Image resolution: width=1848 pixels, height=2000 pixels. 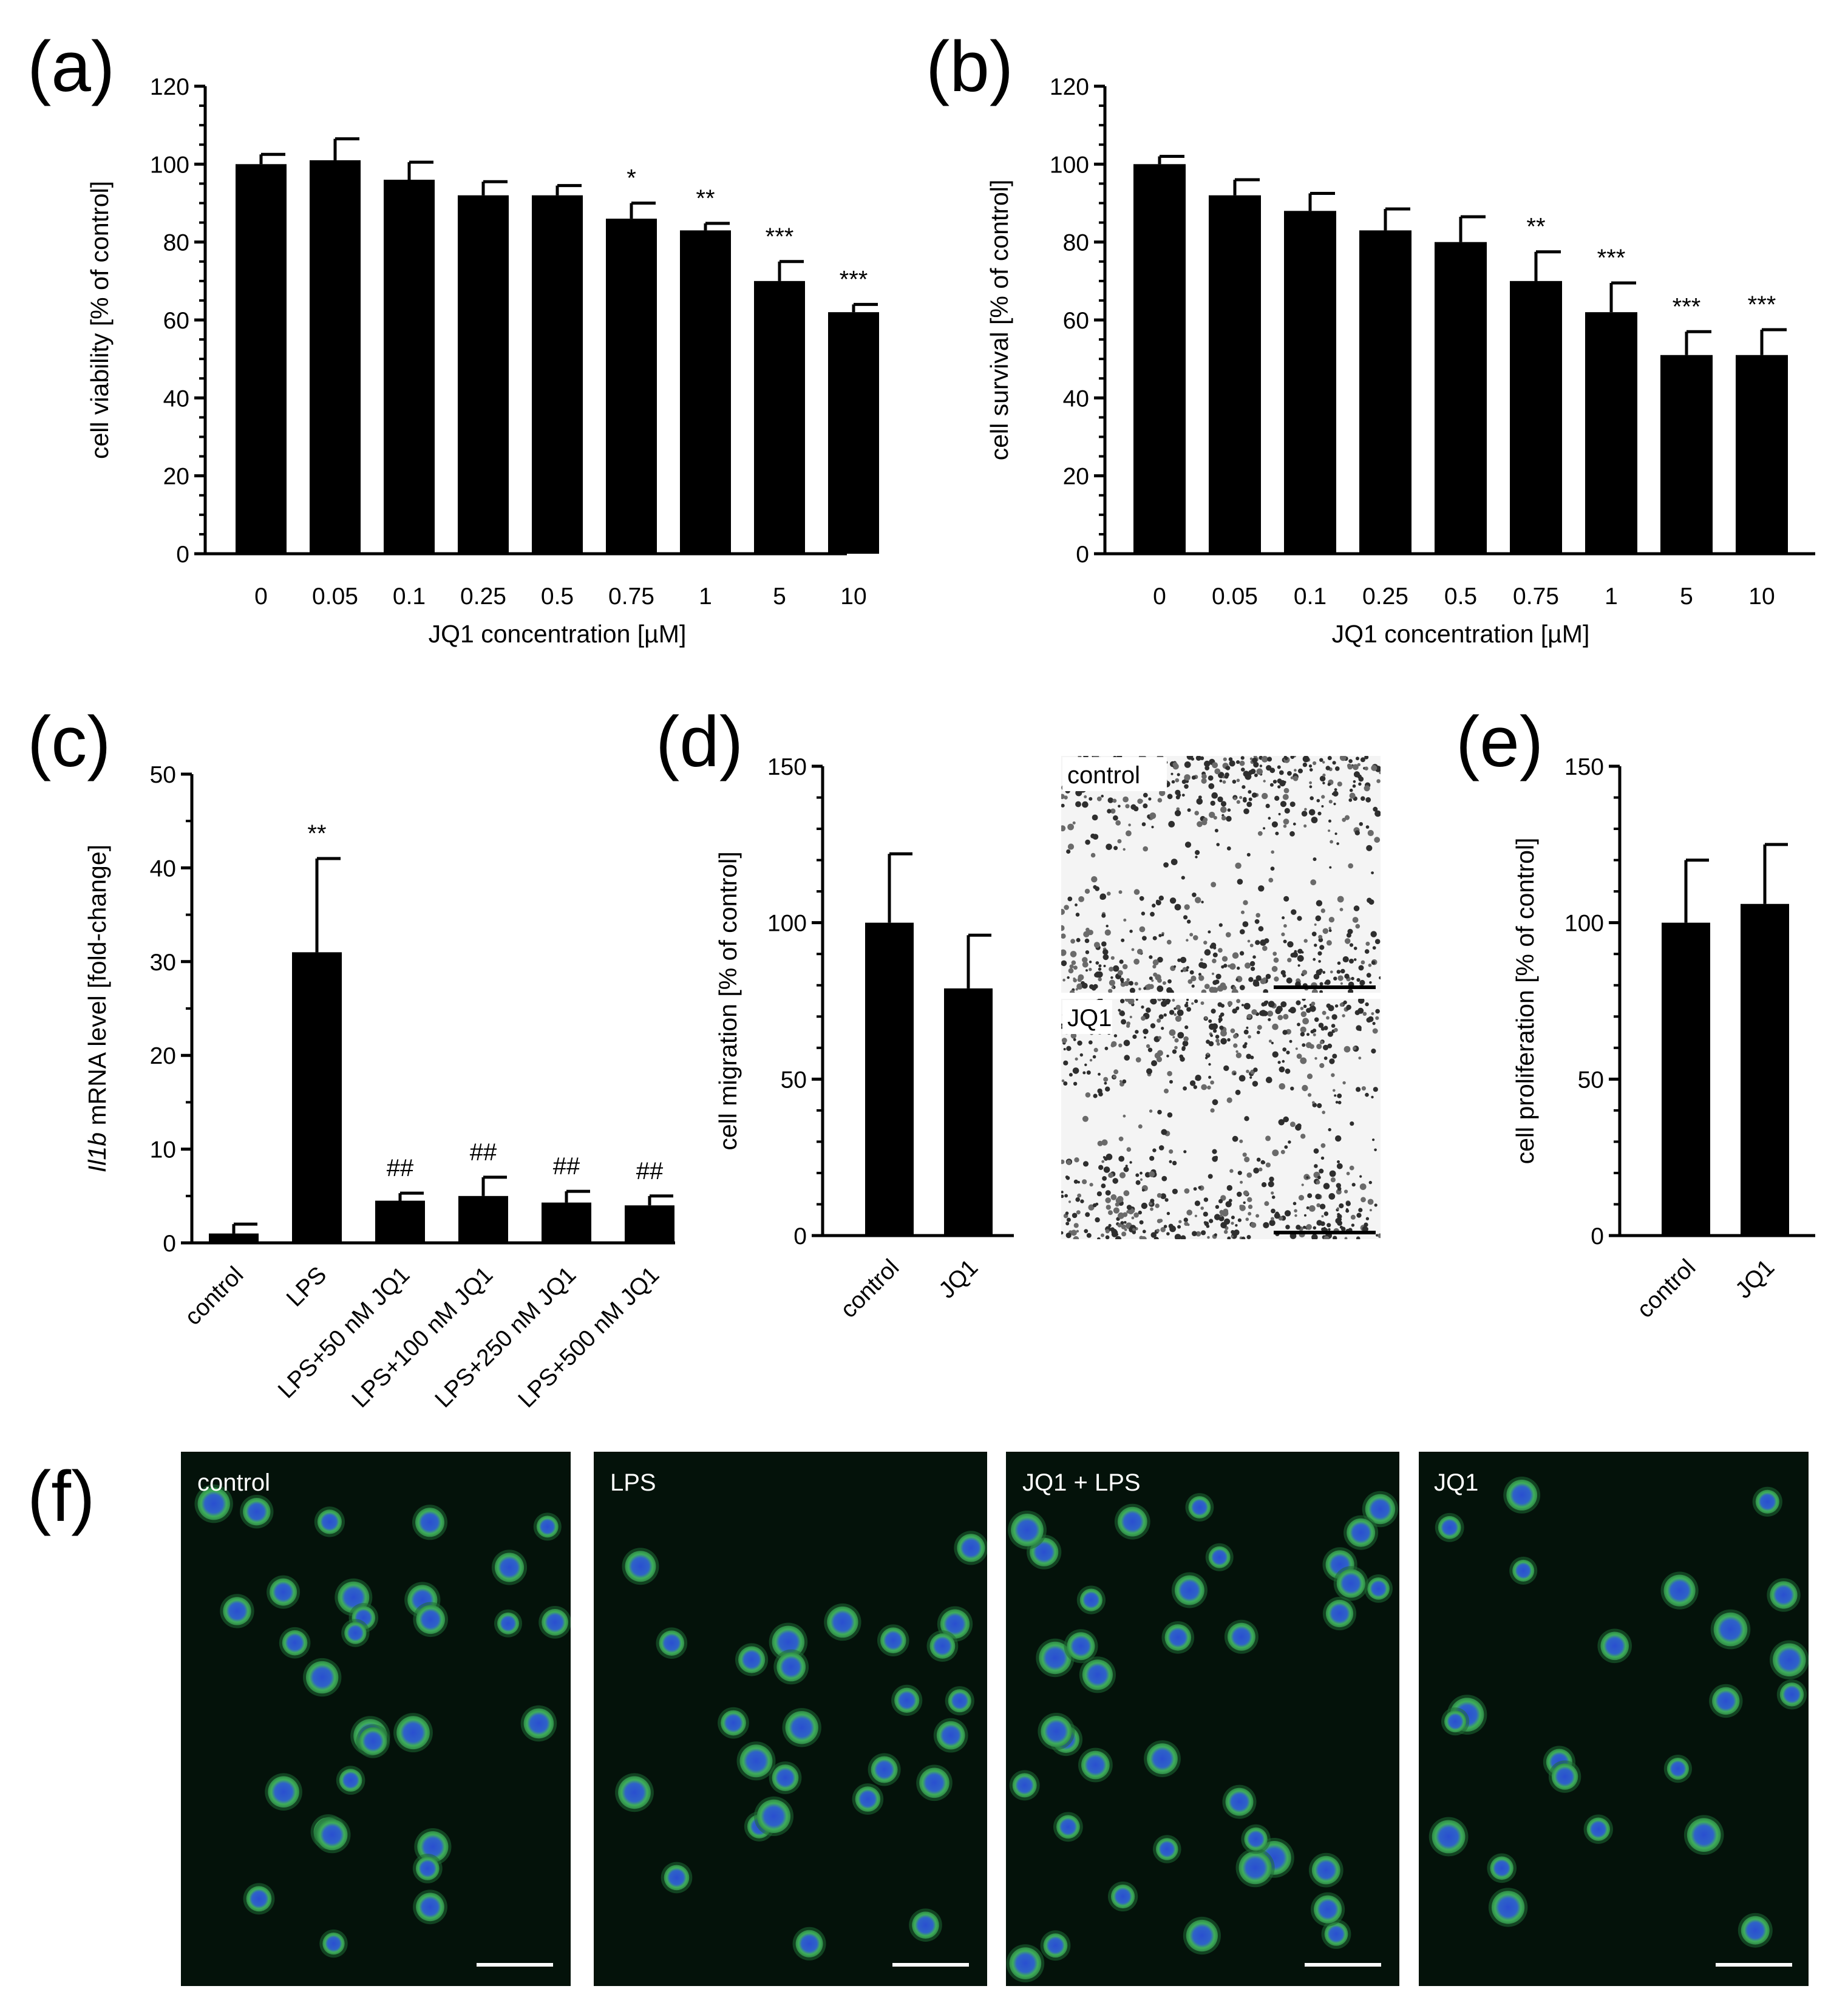 I want to click on x-tick-label: 1, so click(x=1611, y=596).